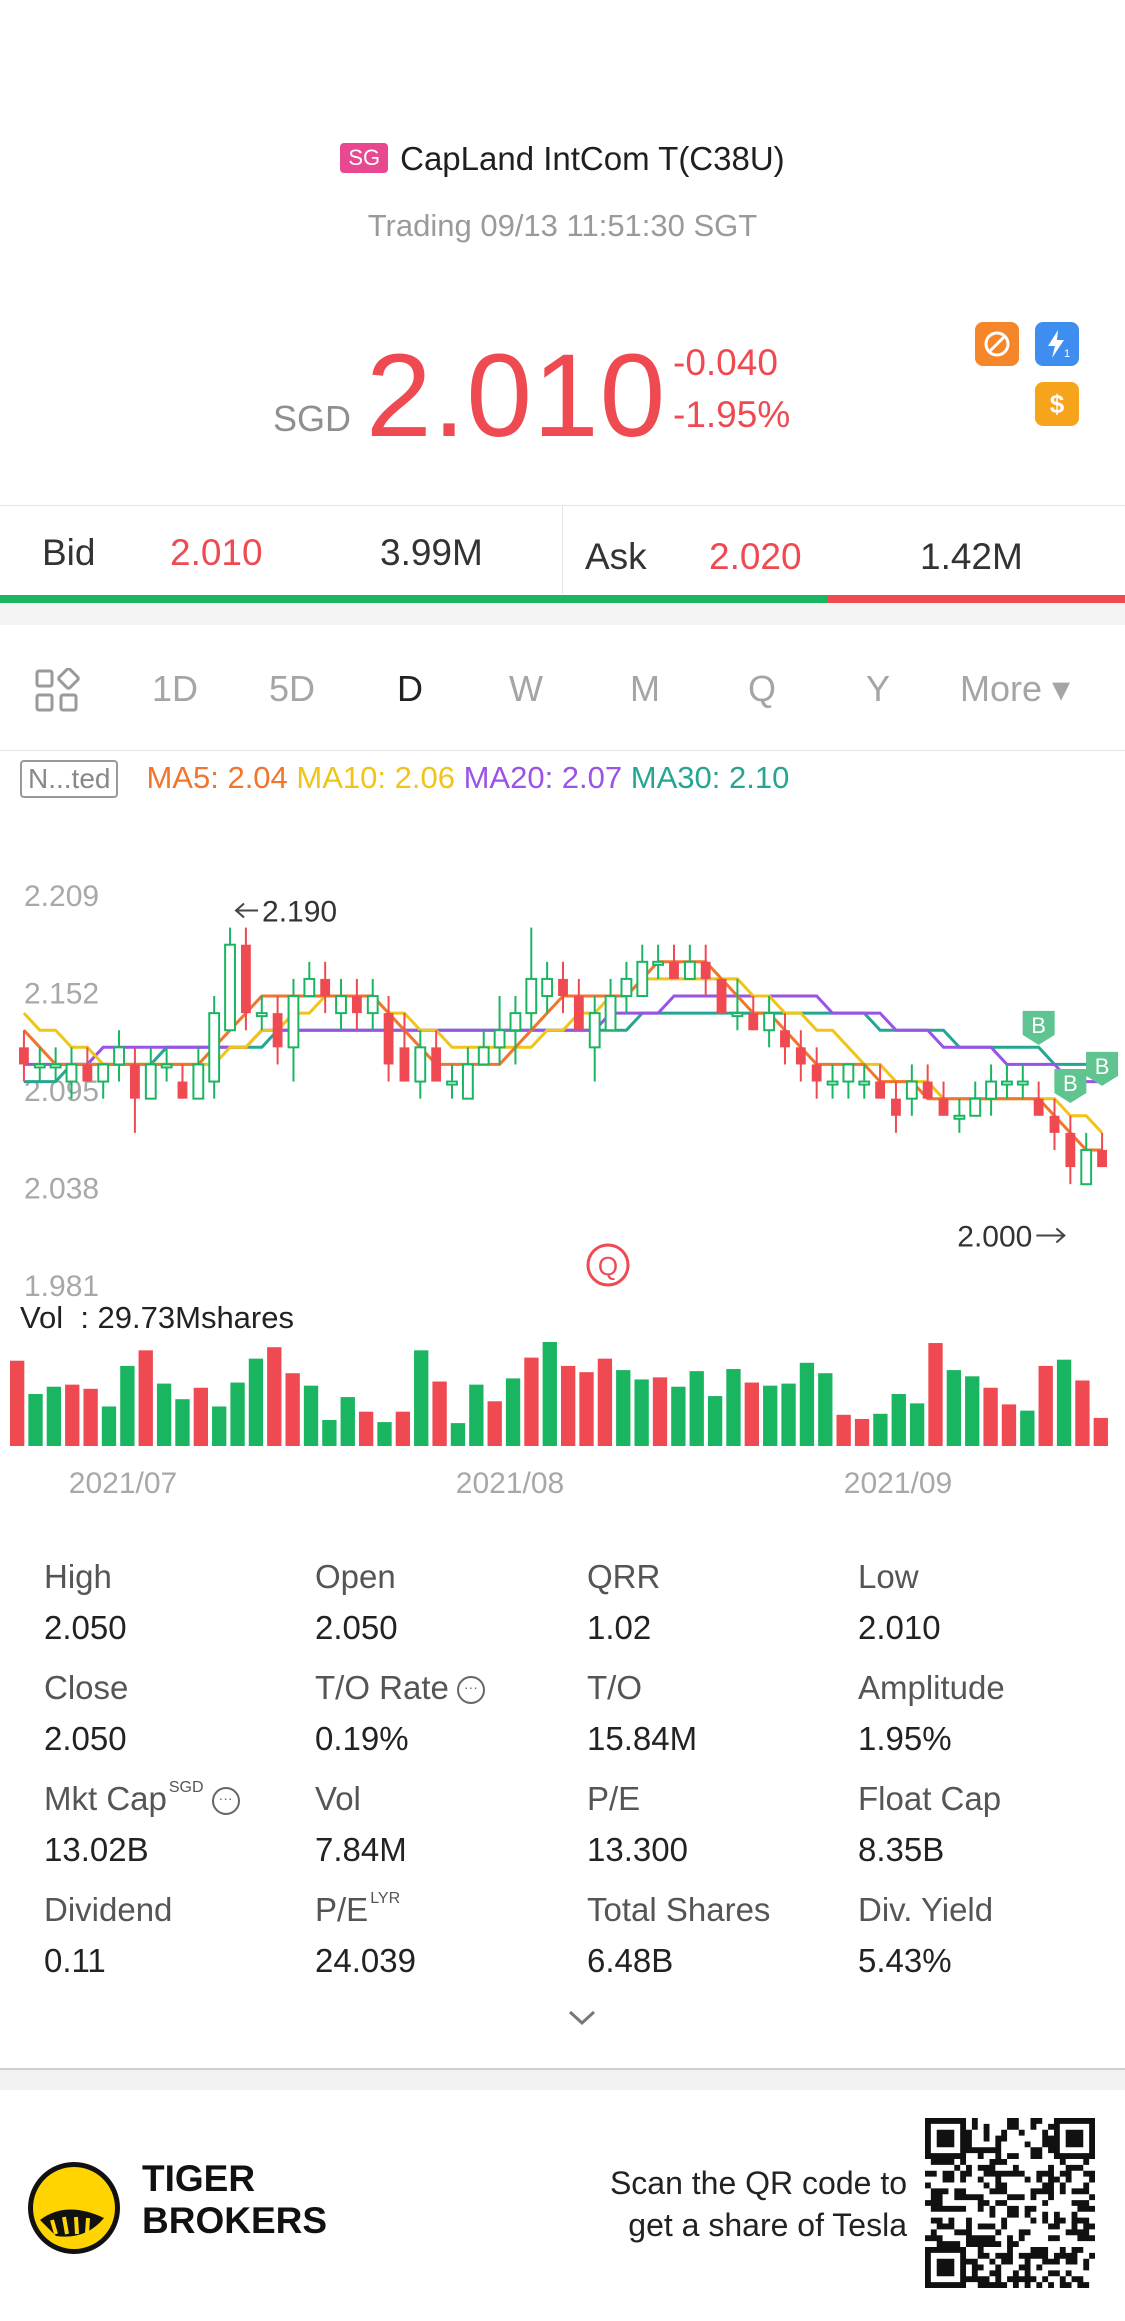  Describe the element at coordinates (57, 693) in the screenshot. I see `layout-grid-icon` at that location.